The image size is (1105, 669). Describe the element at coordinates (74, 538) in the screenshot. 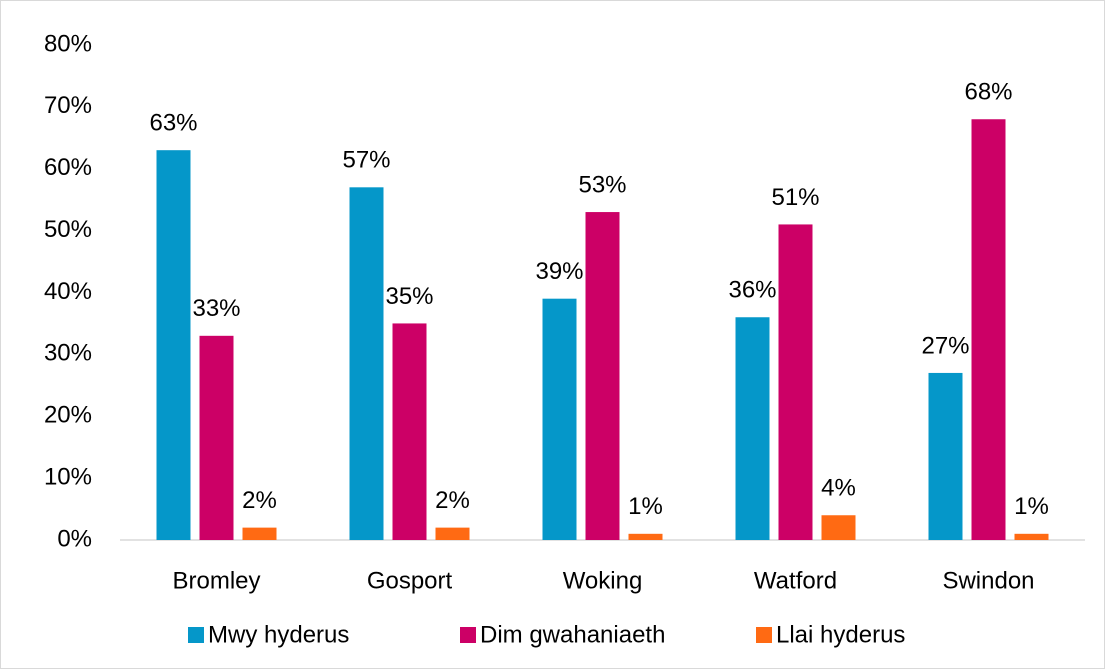

I see `y-tick-label: 0%` at that location.